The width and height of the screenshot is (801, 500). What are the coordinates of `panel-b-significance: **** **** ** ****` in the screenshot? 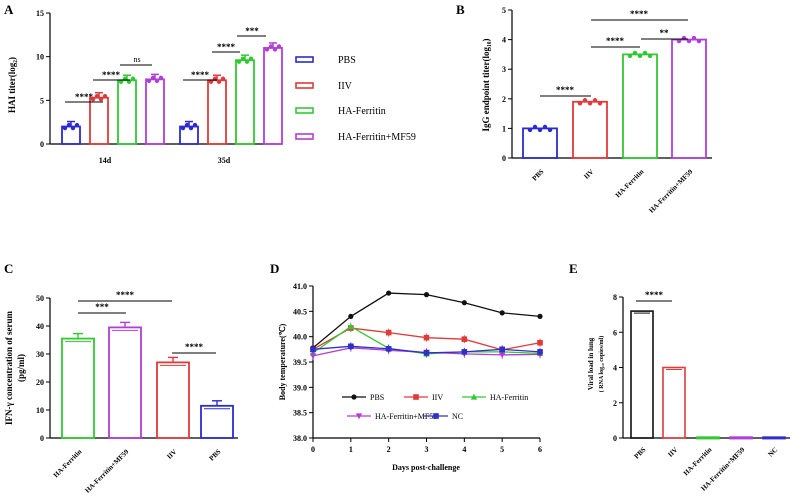 It's located at (614, 53).